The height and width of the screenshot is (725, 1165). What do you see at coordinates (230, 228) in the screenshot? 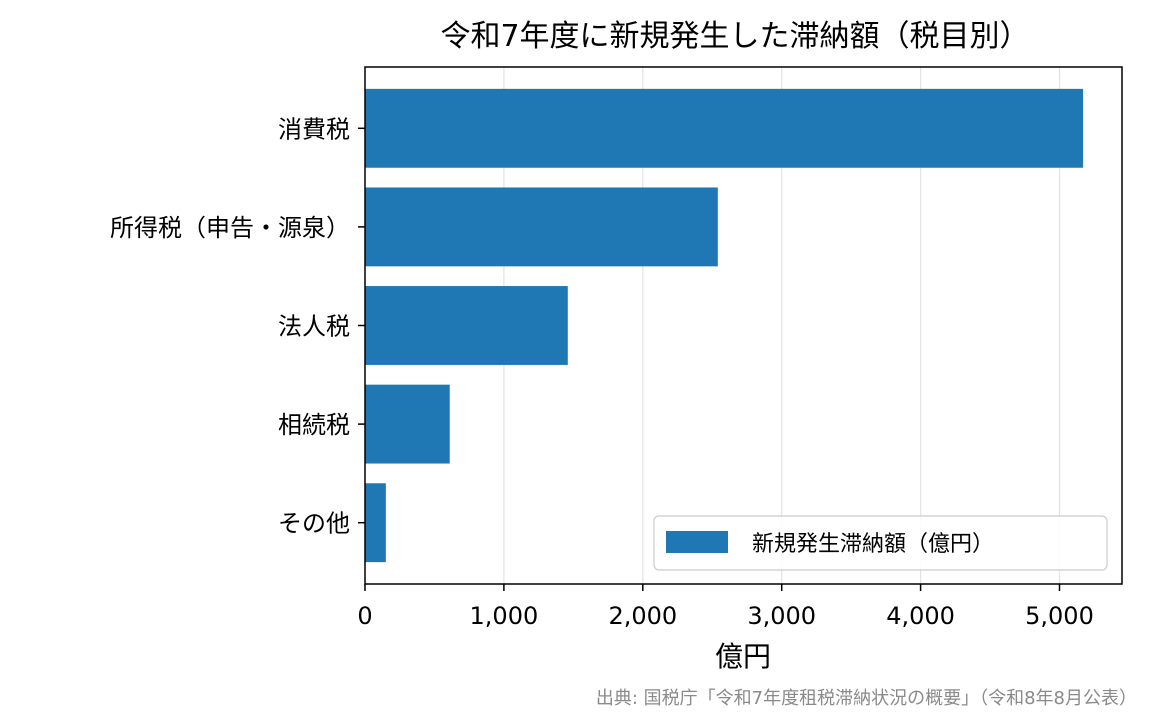
I see `y-tick-label-1: 所得税（申告・源泉）` at bounding box center [230, 228].